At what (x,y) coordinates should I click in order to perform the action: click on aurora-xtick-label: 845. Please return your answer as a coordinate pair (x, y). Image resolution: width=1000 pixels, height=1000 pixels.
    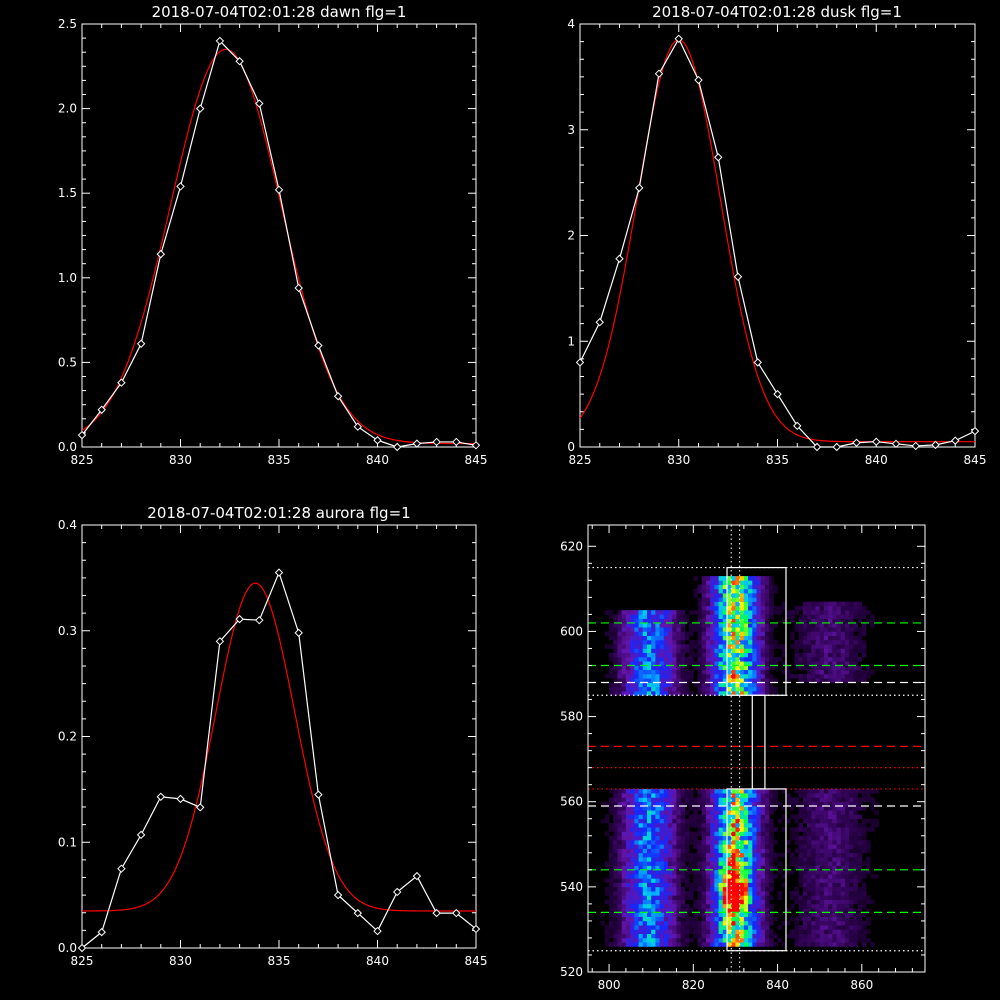
    Looking at the image, I should click on (476, 961).